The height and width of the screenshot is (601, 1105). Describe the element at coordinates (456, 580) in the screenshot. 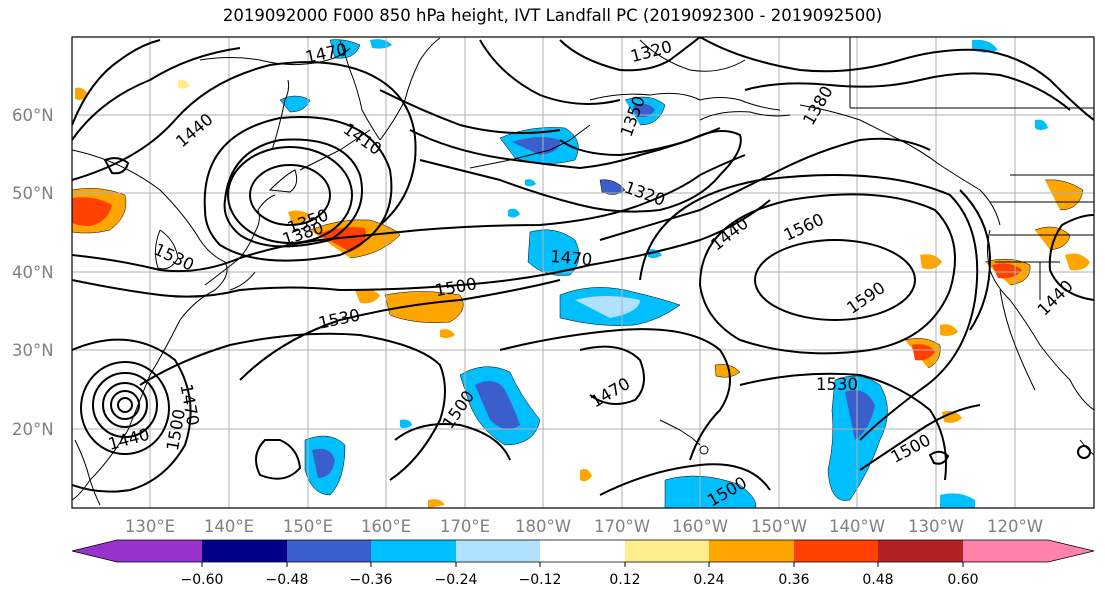

I see `colorbar-tick-label: −0.24` at that location.